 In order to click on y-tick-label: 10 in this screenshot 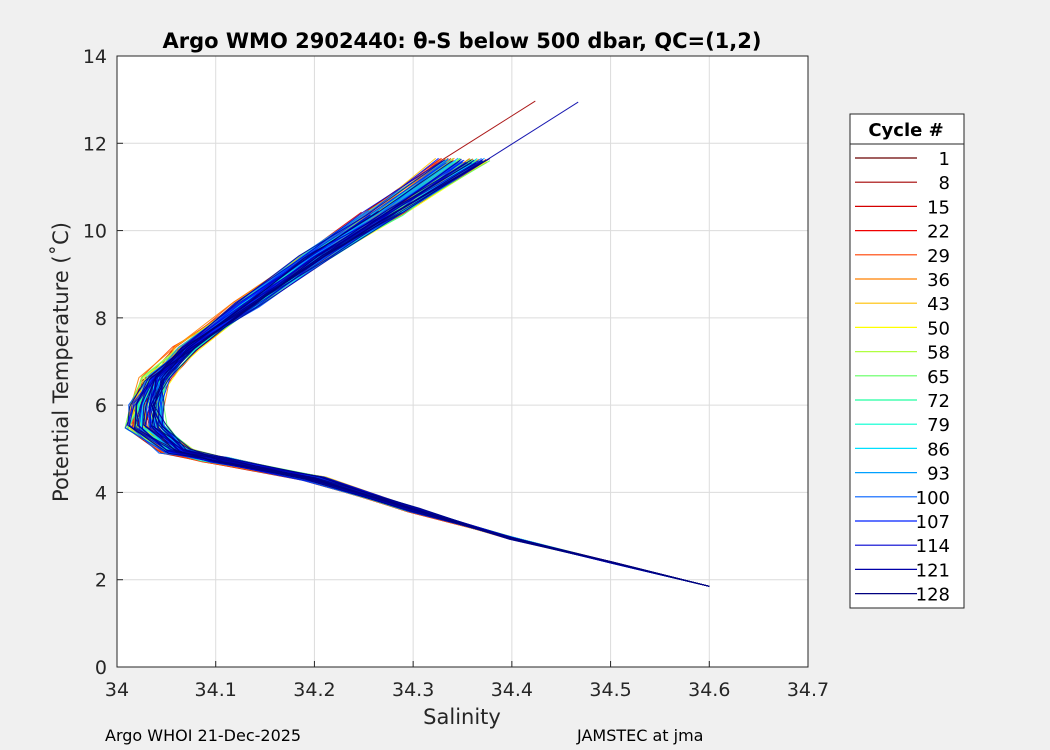, I will do `click(95, 232)`.